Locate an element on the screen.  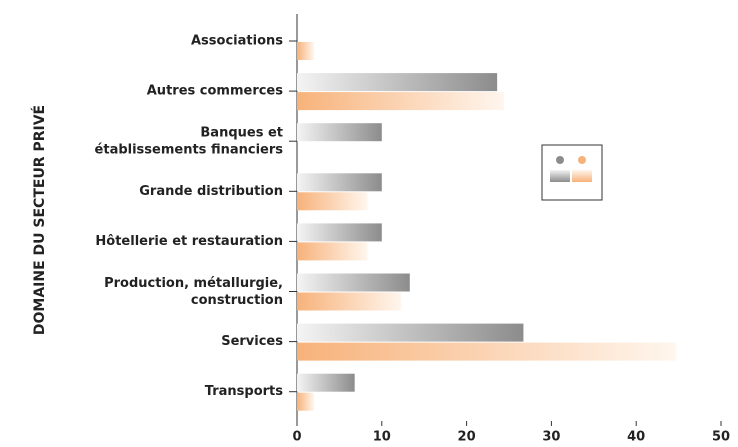
y-tick-label: Autres commerces is located at coordinates (215, 91).